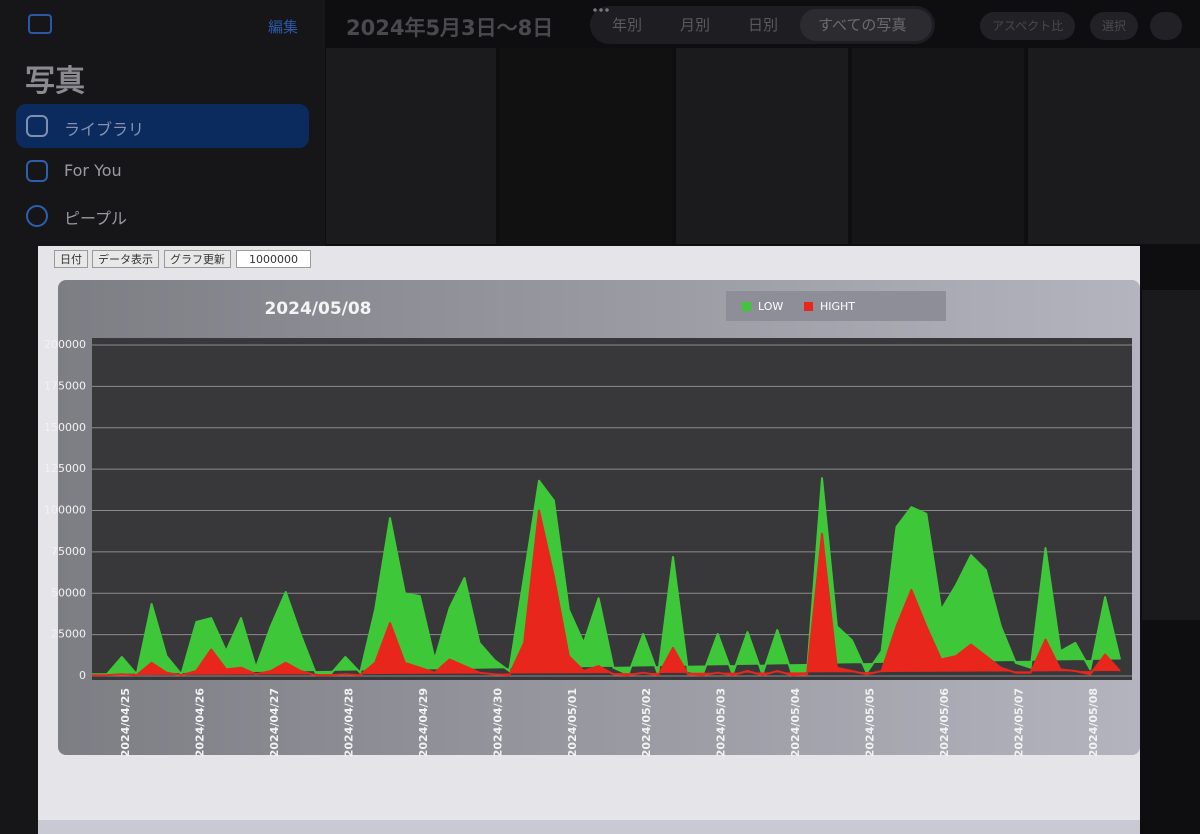 This screenshot has height=834, width=1200. What do you see at coordinates (71, 259) in the screenshot?
I see `toolbar-button: 日付` at bounding box center [71, 259].